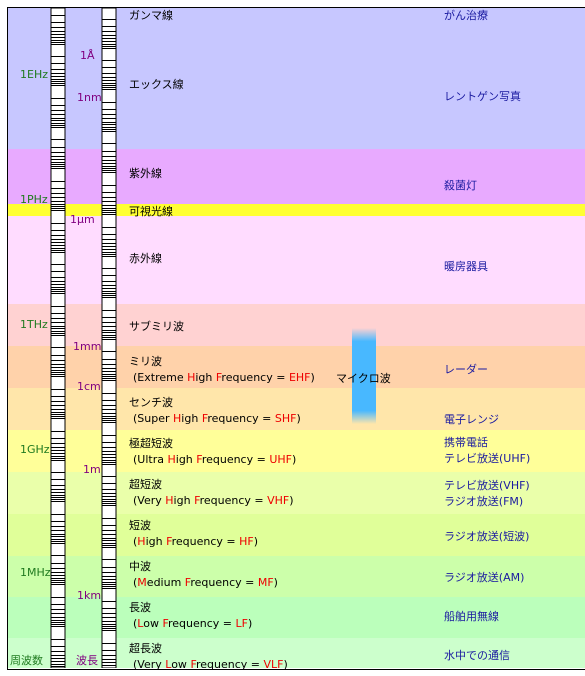 Image resolution: width=585 pixels, height=676 pixels. Describe the element at coordinates (466, 442) in the screenshot. I see `band-use: 携帯電話` at that location.